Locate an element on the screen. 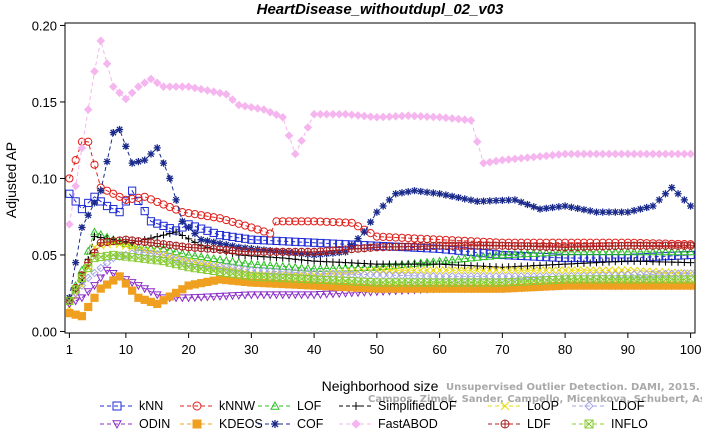  legend-label: kNNW is located at coordinates (237, 406).